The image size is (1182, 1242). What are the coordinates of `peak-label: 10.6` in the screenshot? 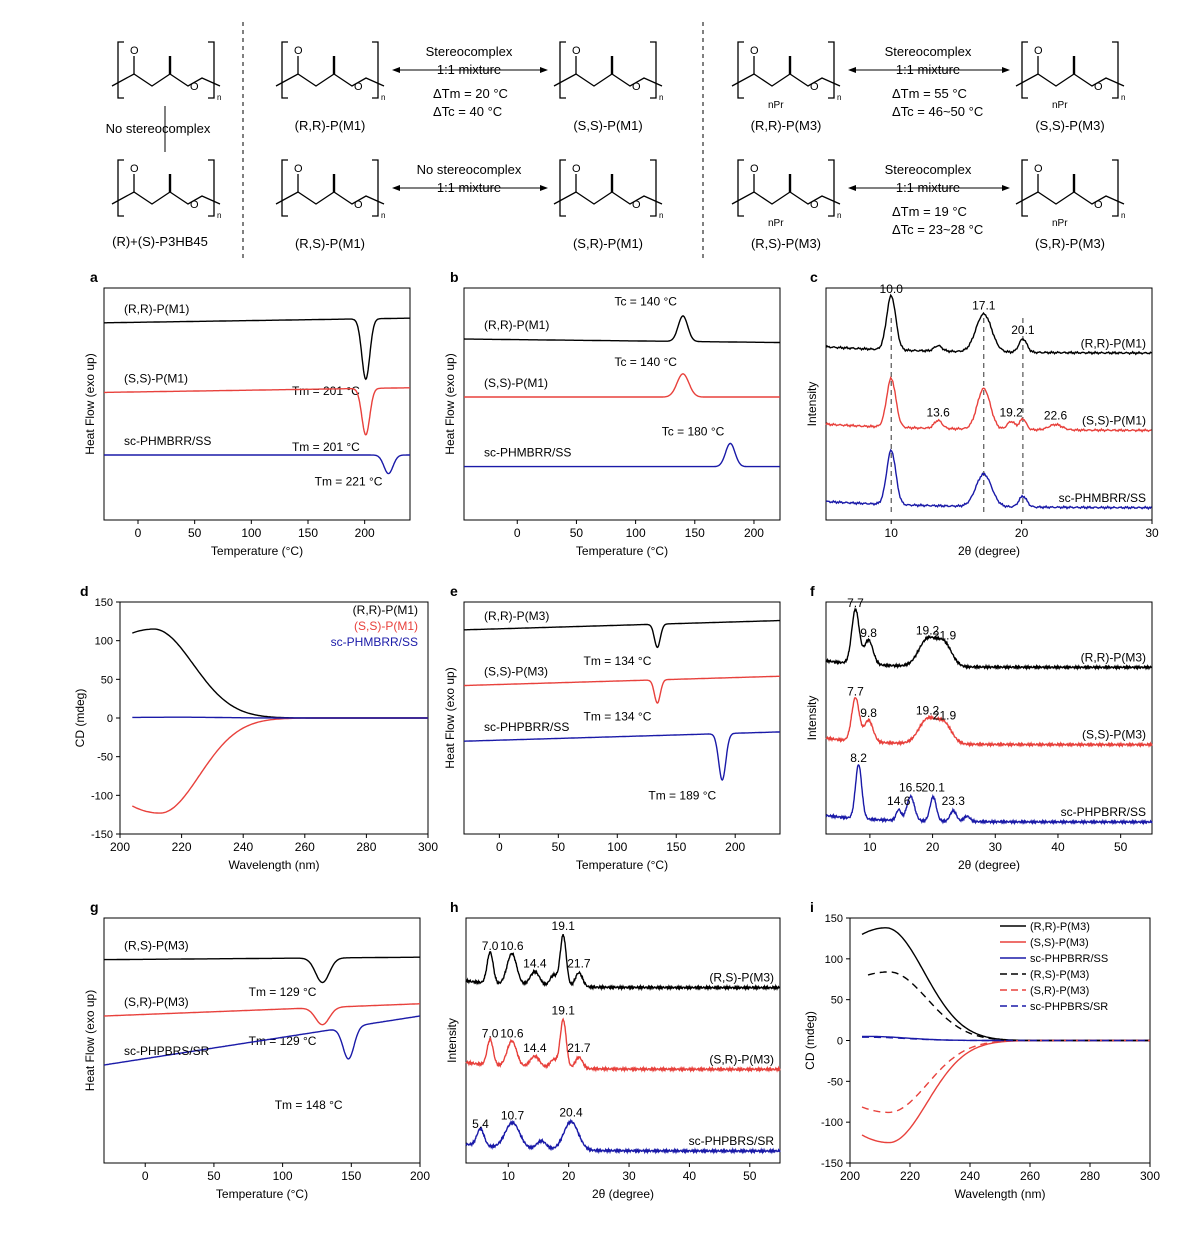 It's located at (512, 946).